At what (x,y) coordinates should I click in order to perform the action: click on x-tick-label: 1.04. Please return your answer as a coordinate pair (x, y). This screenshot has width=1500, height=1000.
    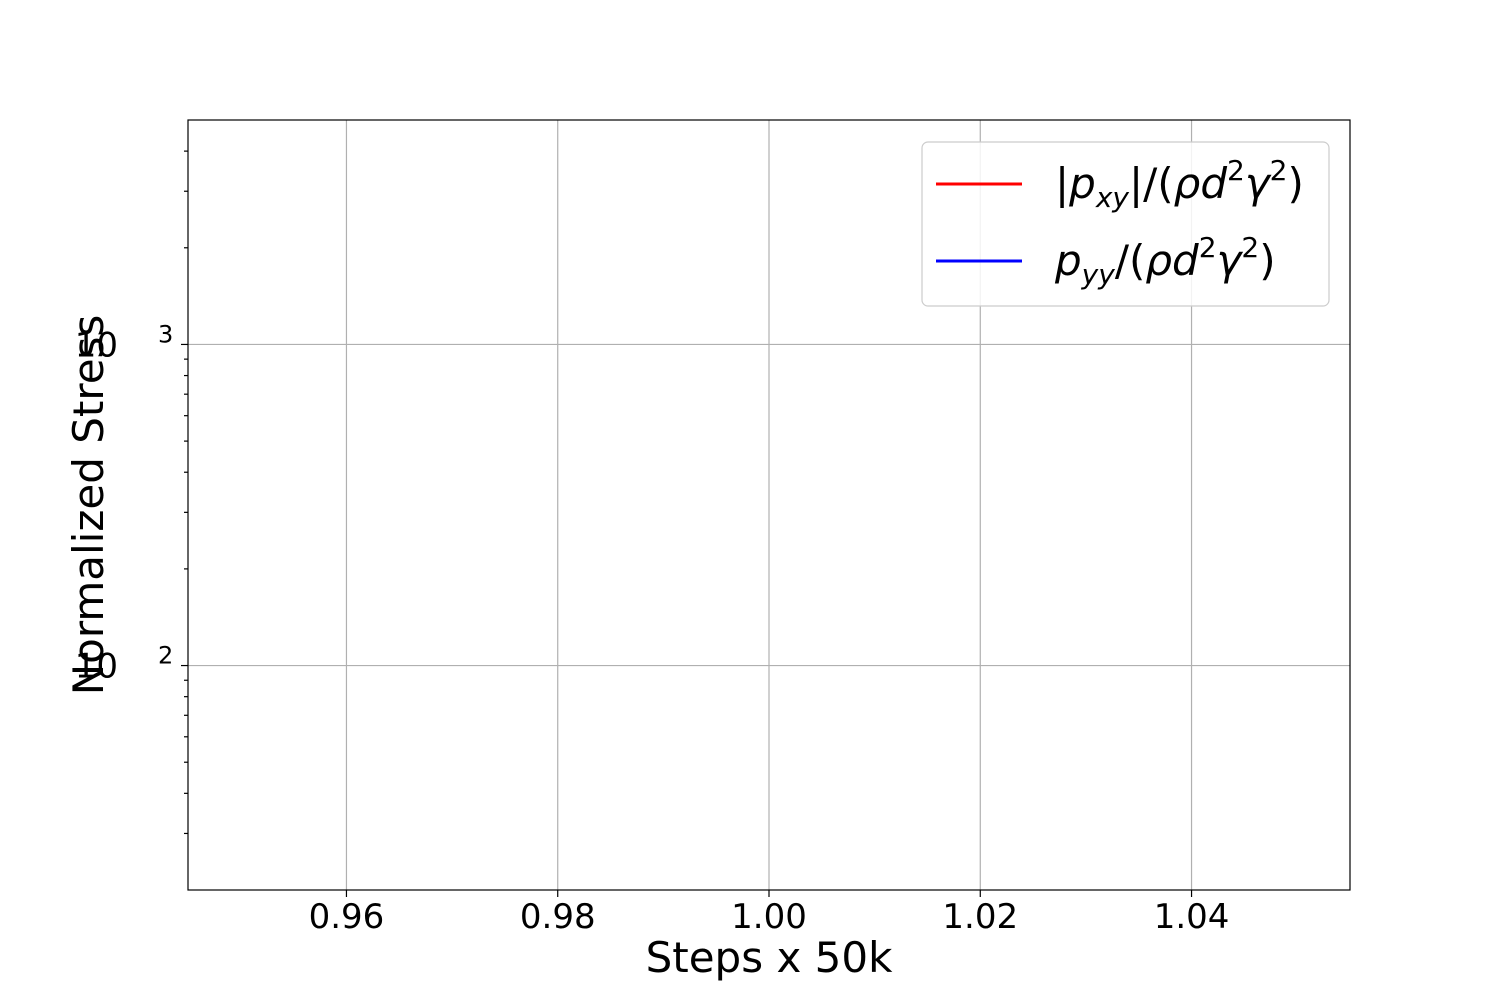
    Looking at the image, I should click on (1192, 917).